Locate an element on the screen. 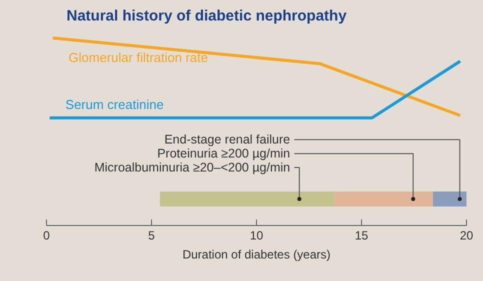 This screenshot has width=483, height=281. series-label: Glomerular filtration rate is located at coordinates (138, 58).